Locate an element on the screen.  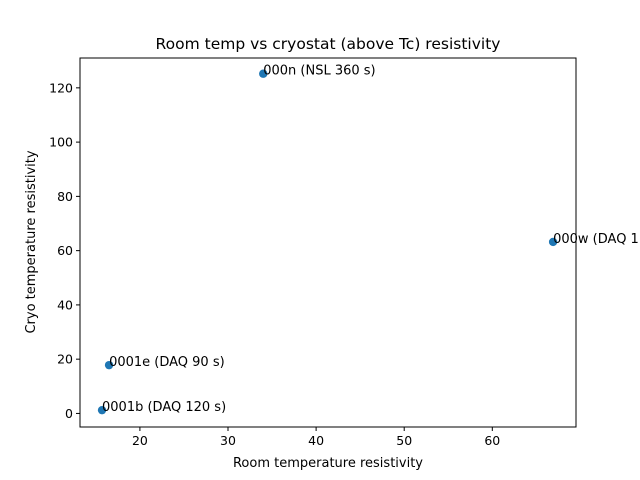
x-tick-label: 30 is located at coordinates (228, 440).